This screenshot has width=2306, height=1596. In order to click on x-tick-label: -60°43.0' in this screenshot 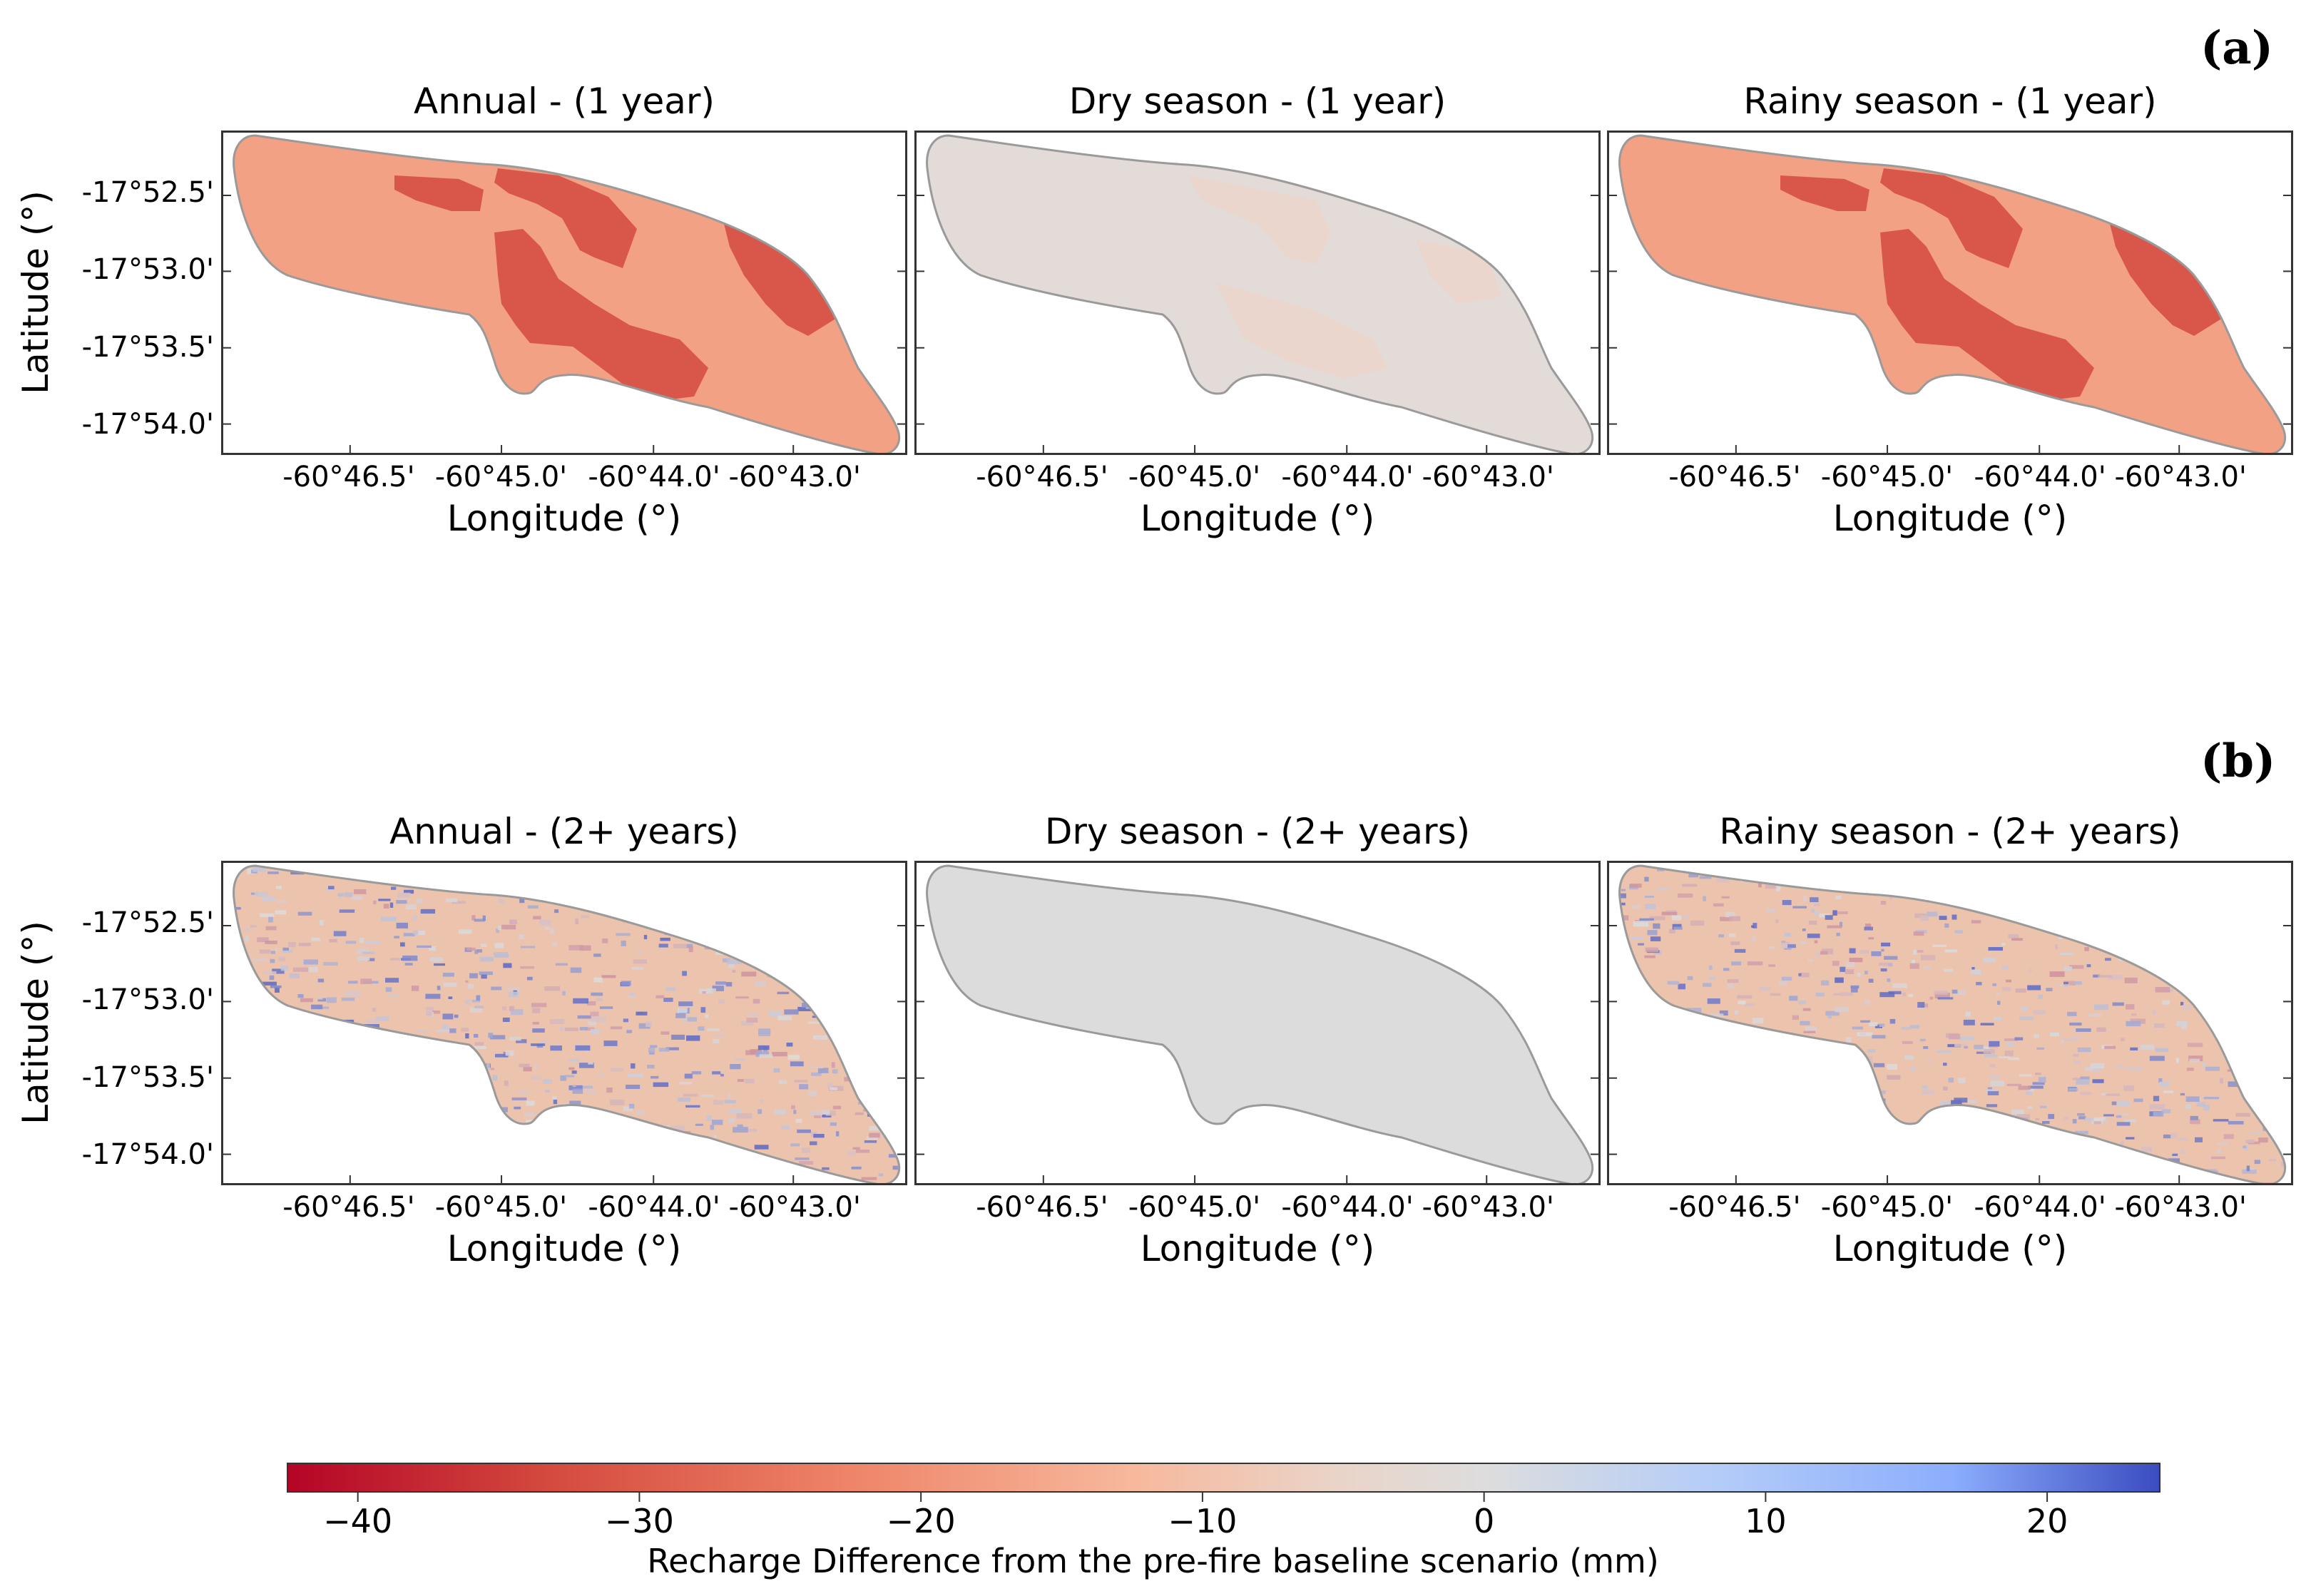, I will do `click(794, 1207)`.